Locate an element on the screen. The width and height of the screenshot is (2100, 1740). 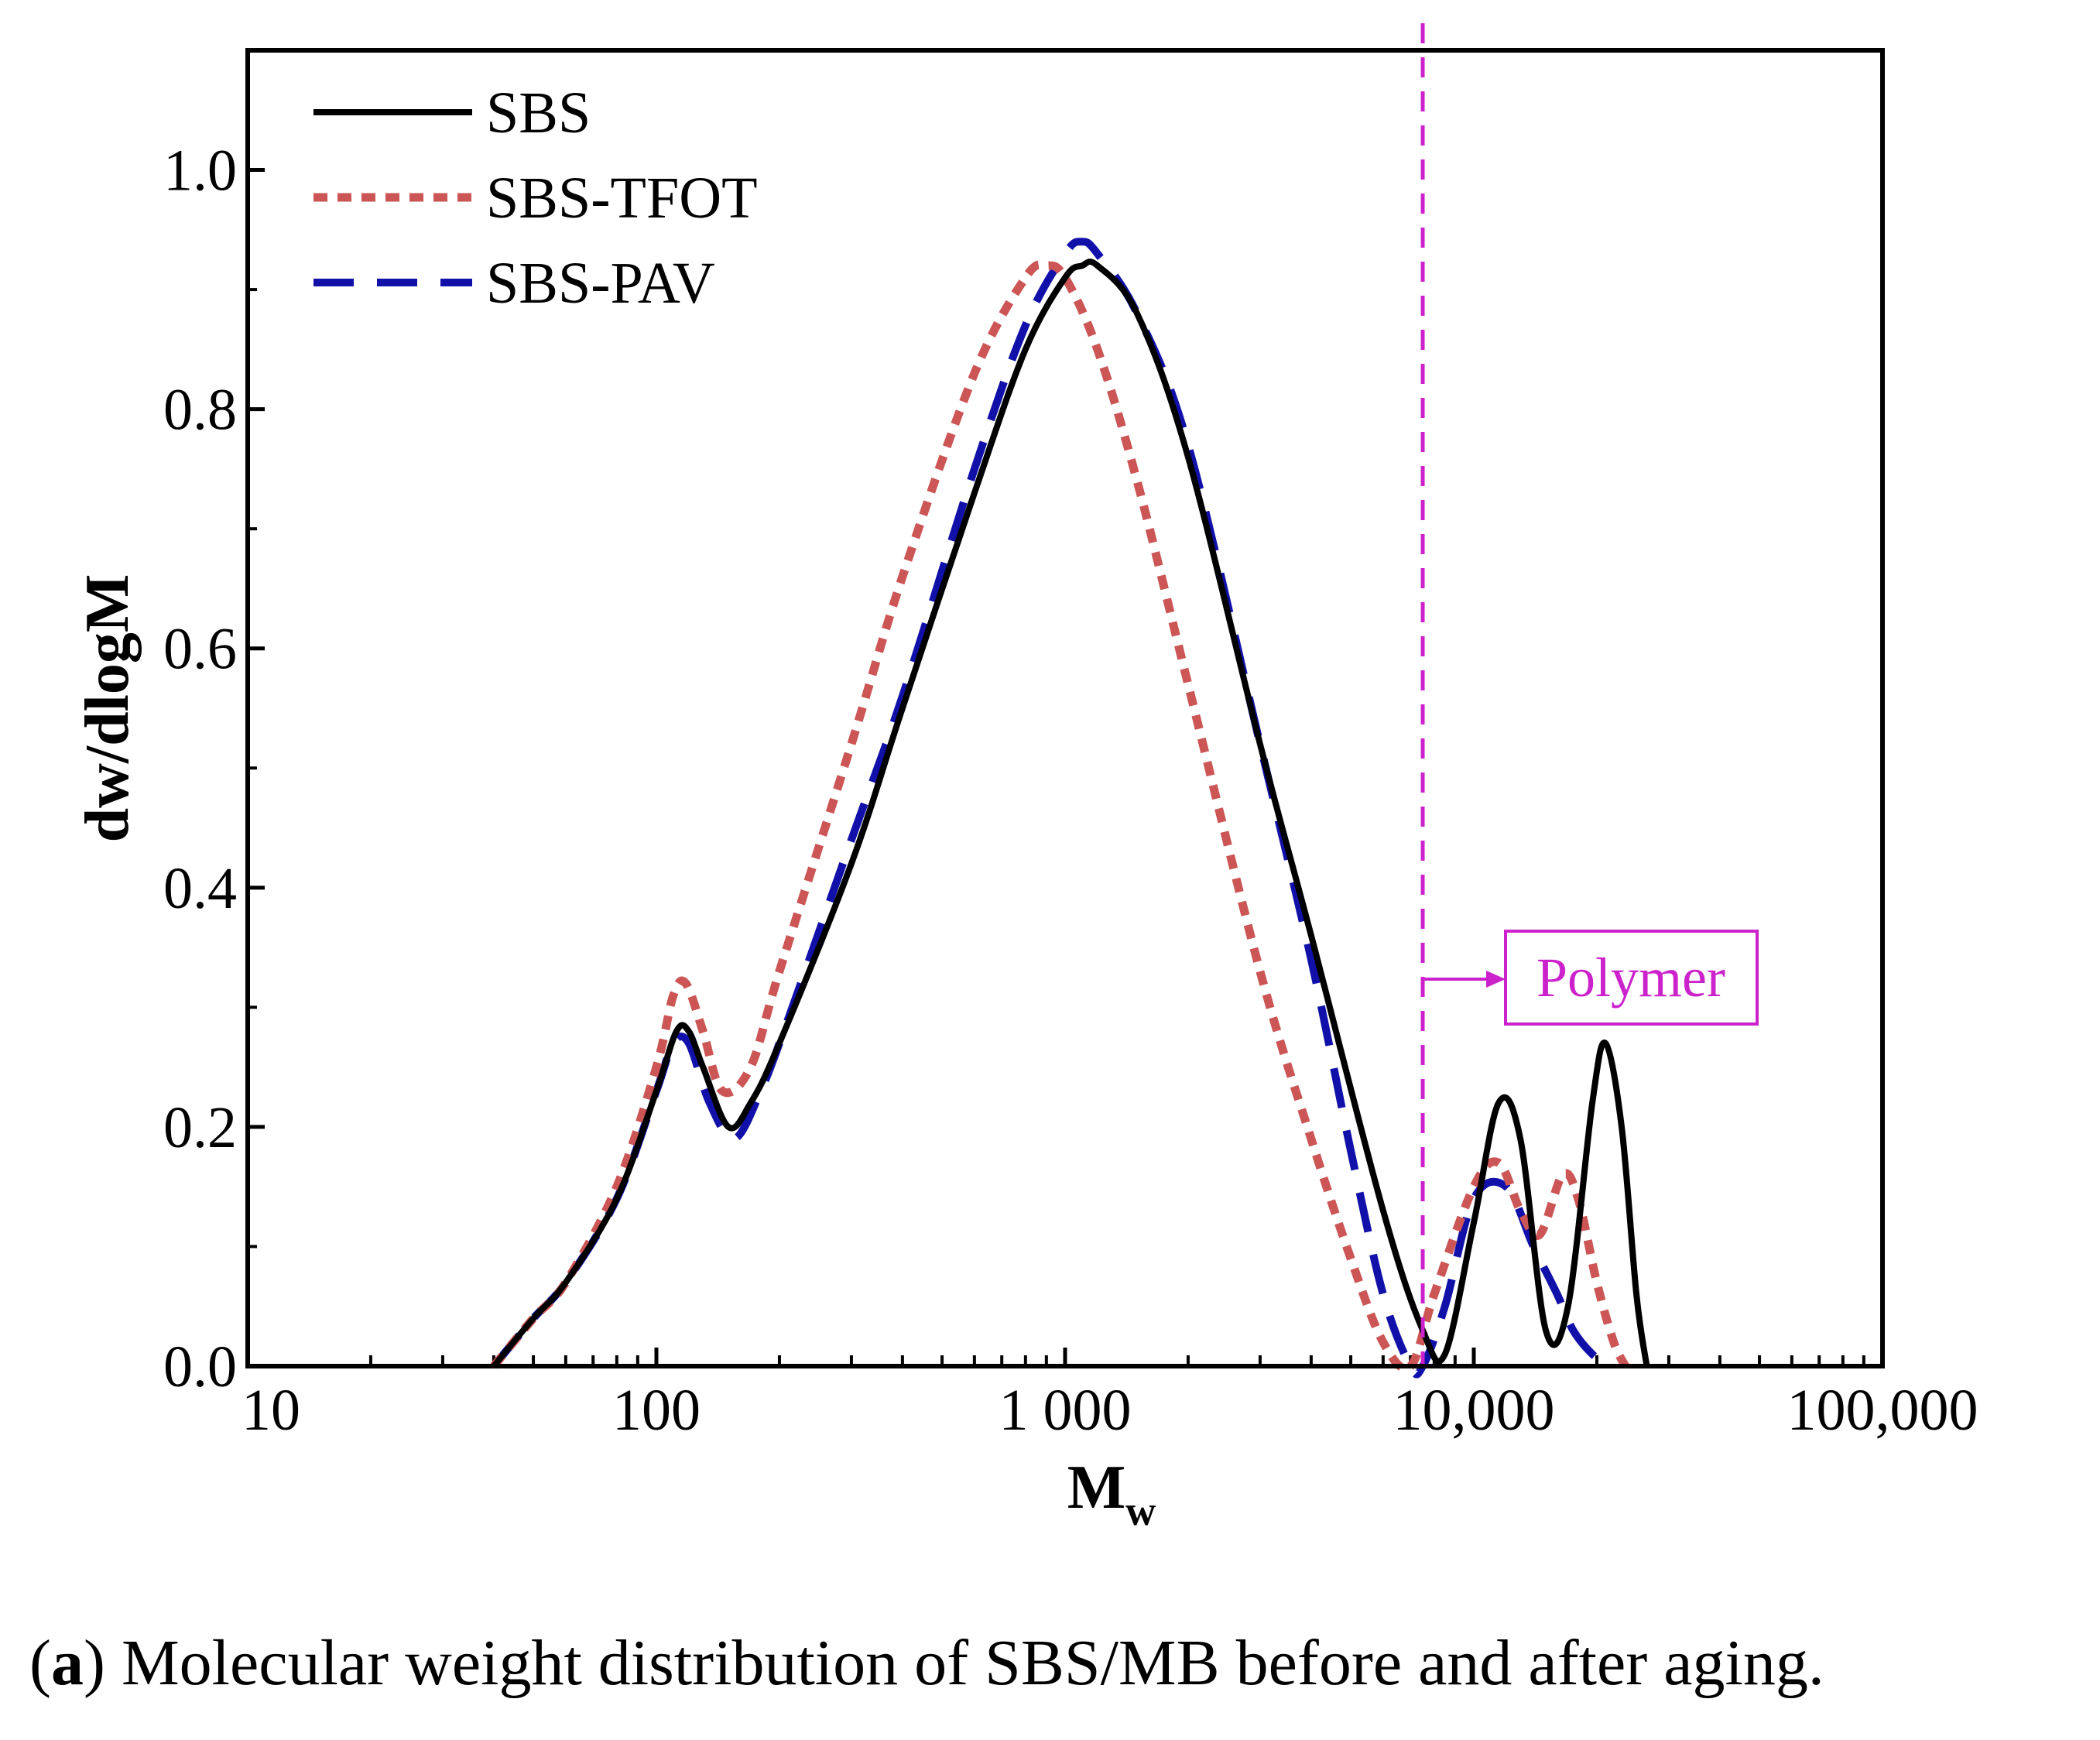
polymer-label: Polymer is located at coordinates (1630, 978).